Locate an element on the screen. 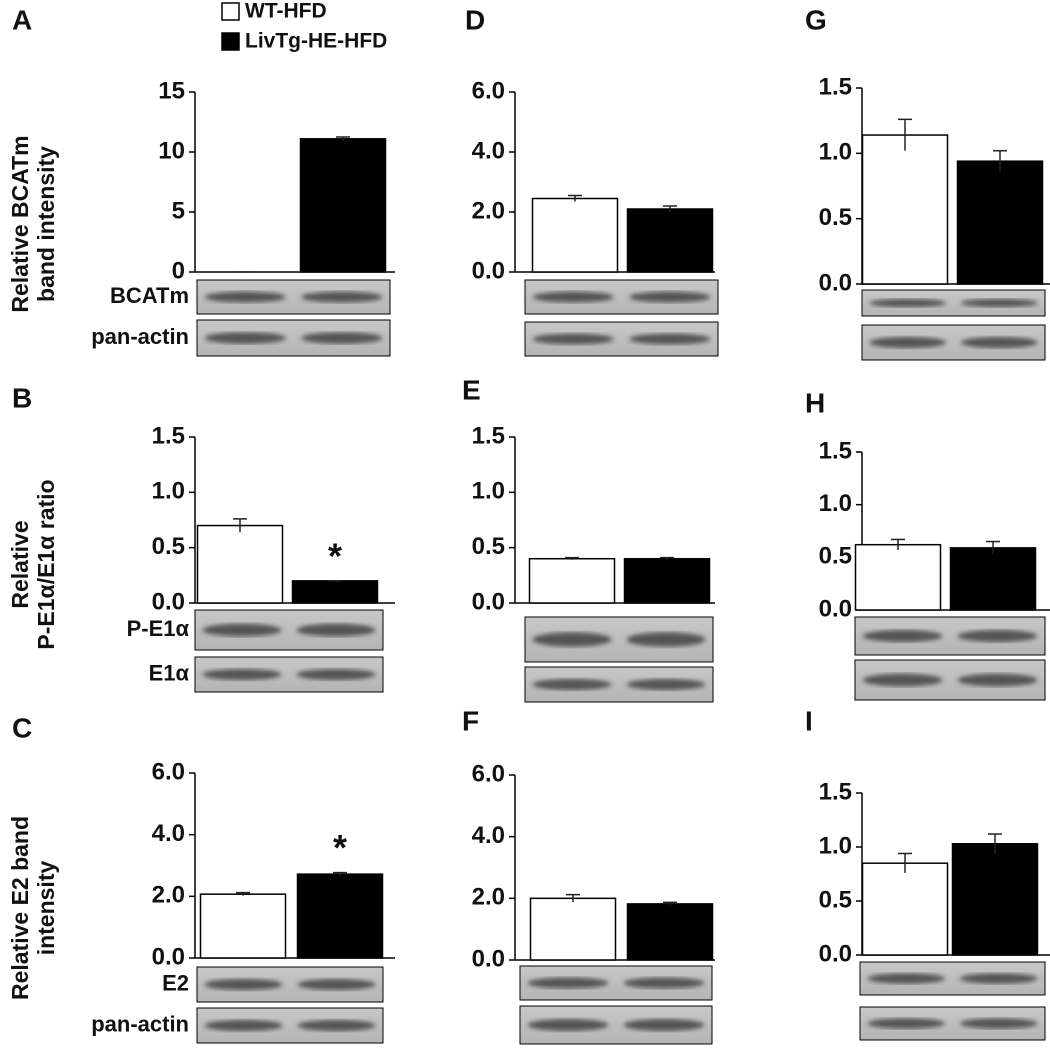  blot-label: E1α is located at coordinates (169, 672).